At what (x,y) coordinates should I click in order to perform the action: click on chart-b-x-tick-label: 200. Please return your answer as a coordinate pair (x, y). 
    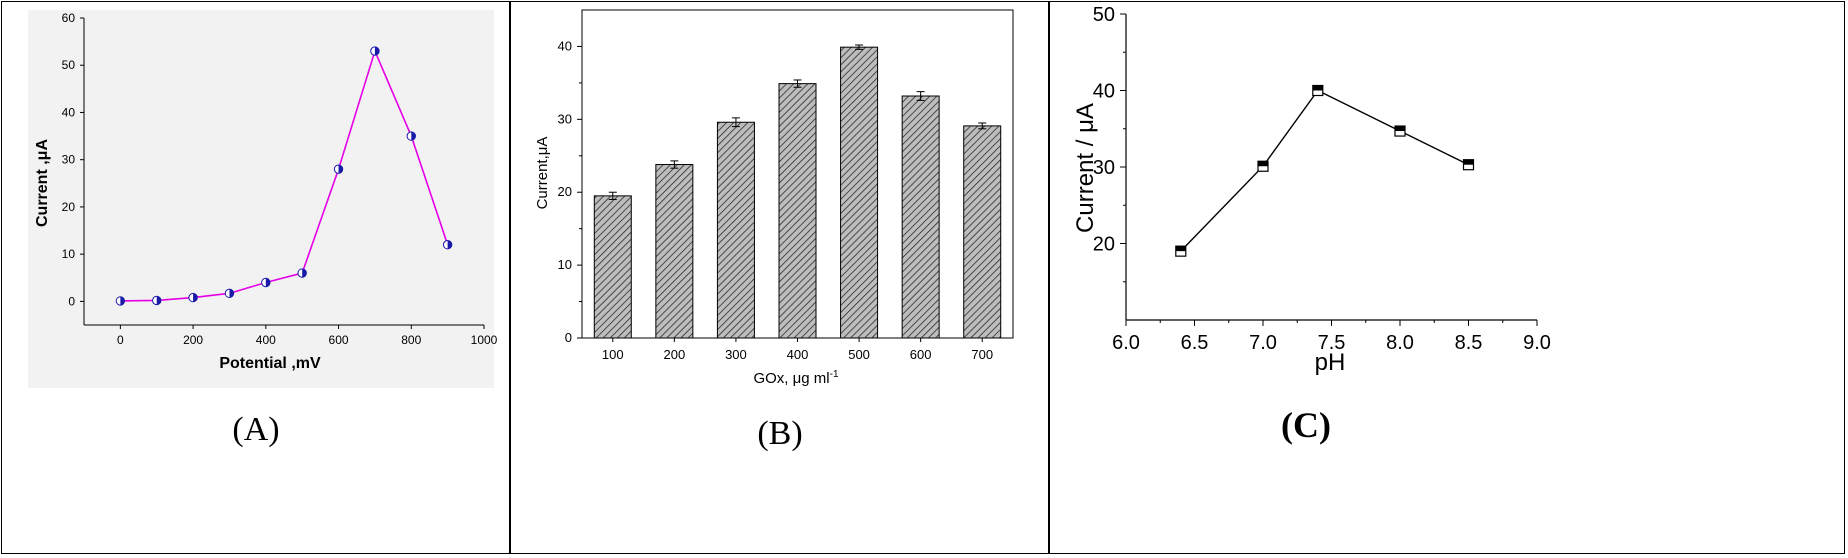
    Looking at the image, I should click on (675, 354).